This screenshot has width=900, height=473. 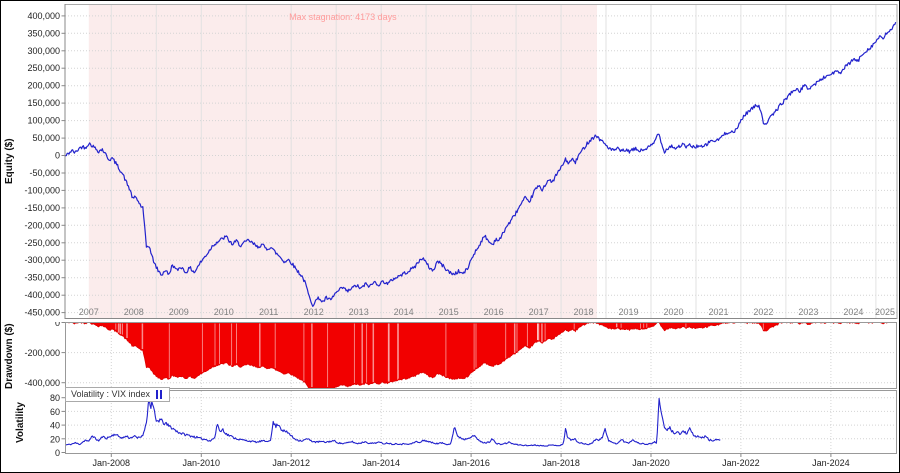 I want to click on equity-year-label: 2010, so click(x=224, y=312).